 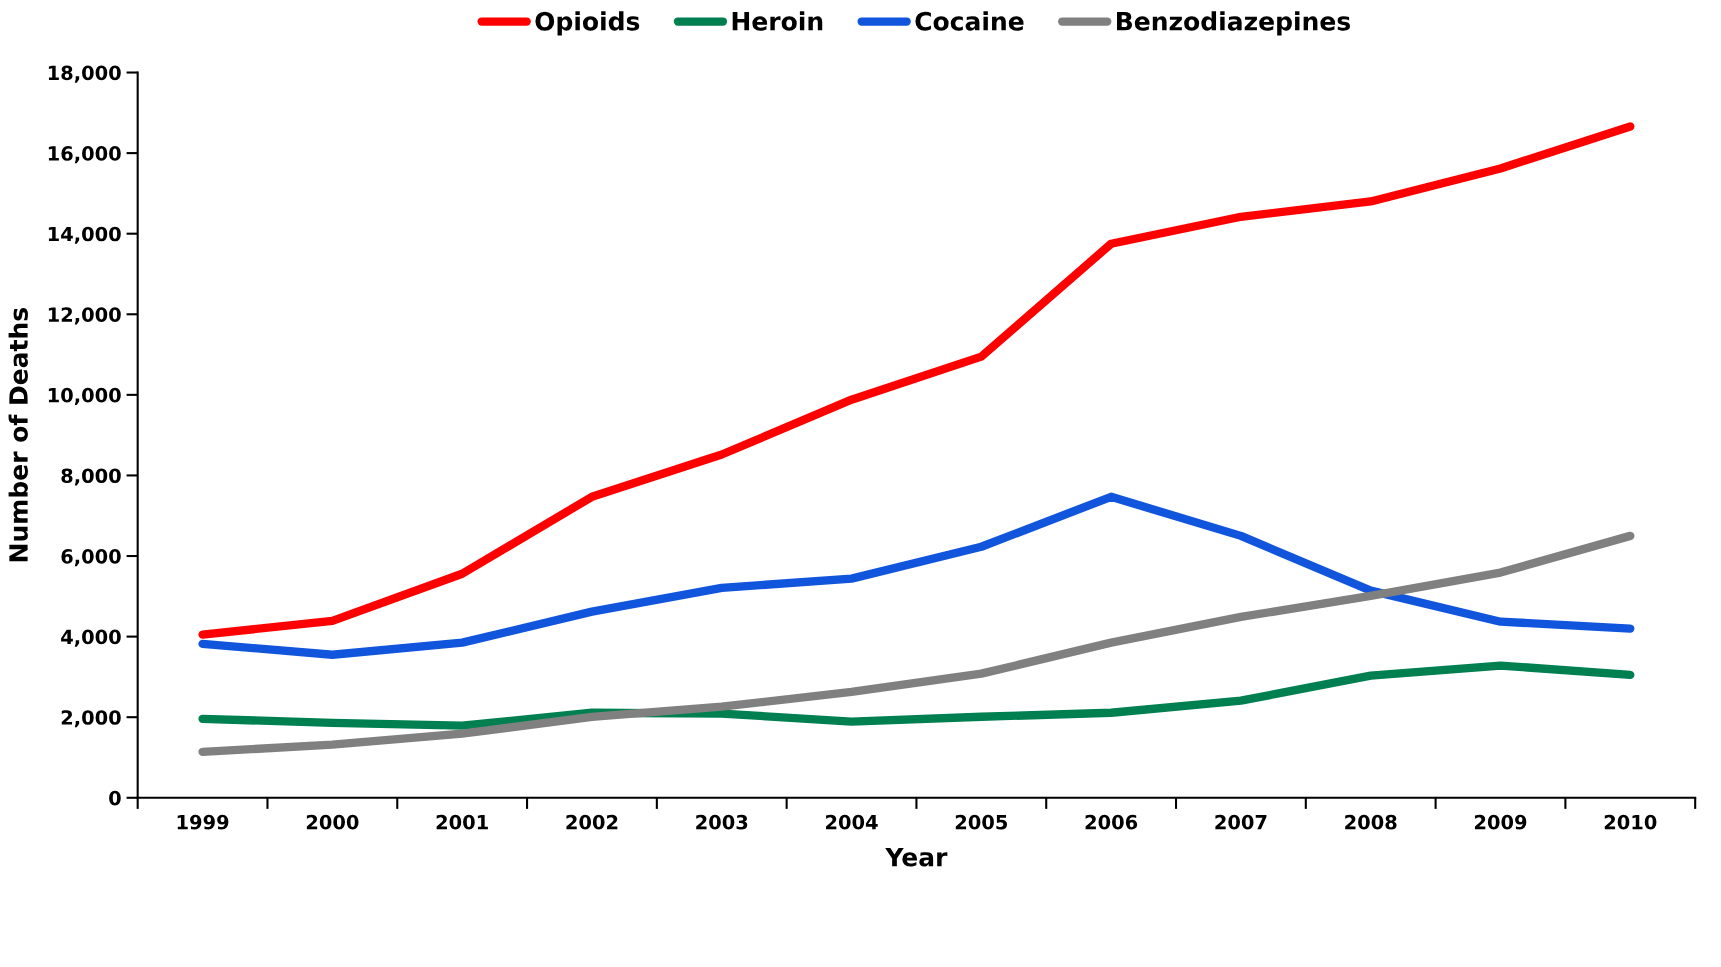 I want to click on y-tick-label: 2,000, so click(x=91, y=719).